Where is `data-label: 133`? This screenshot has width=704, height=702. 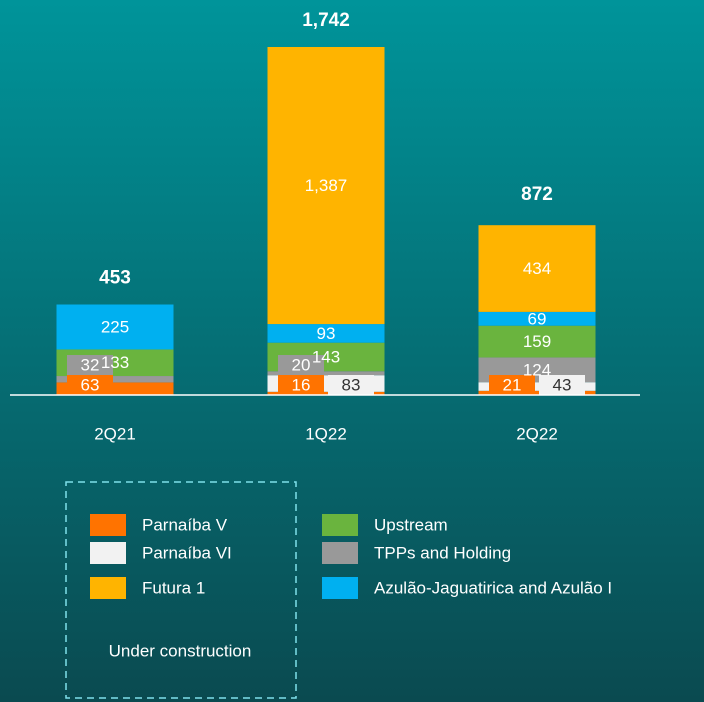
data-label: 133 is located at coordinates (115, 362).